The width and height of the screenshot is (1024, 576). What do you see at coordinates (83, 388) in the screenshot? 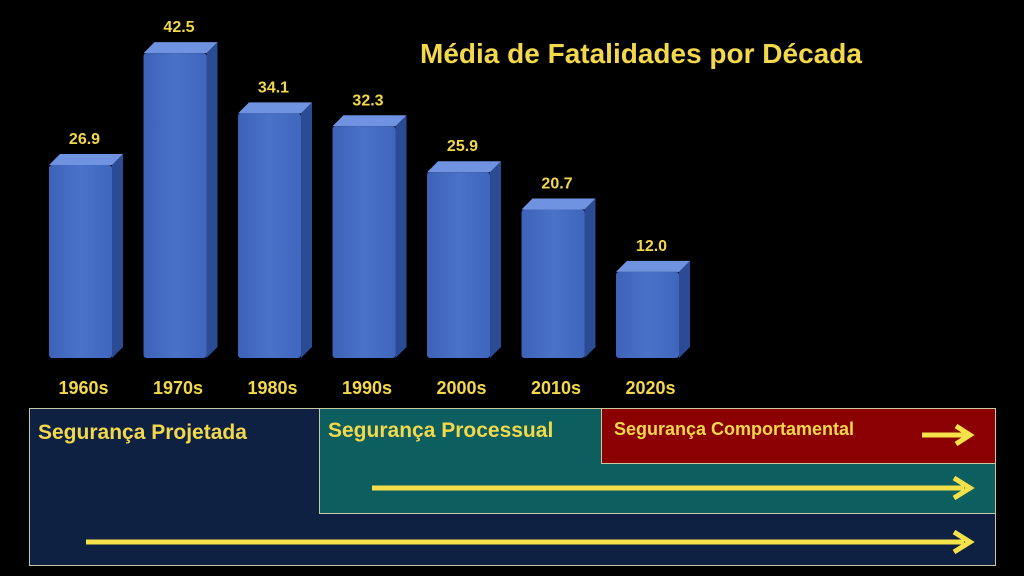
I see `tick-label: 1960s` at bounding box center [83, 388].